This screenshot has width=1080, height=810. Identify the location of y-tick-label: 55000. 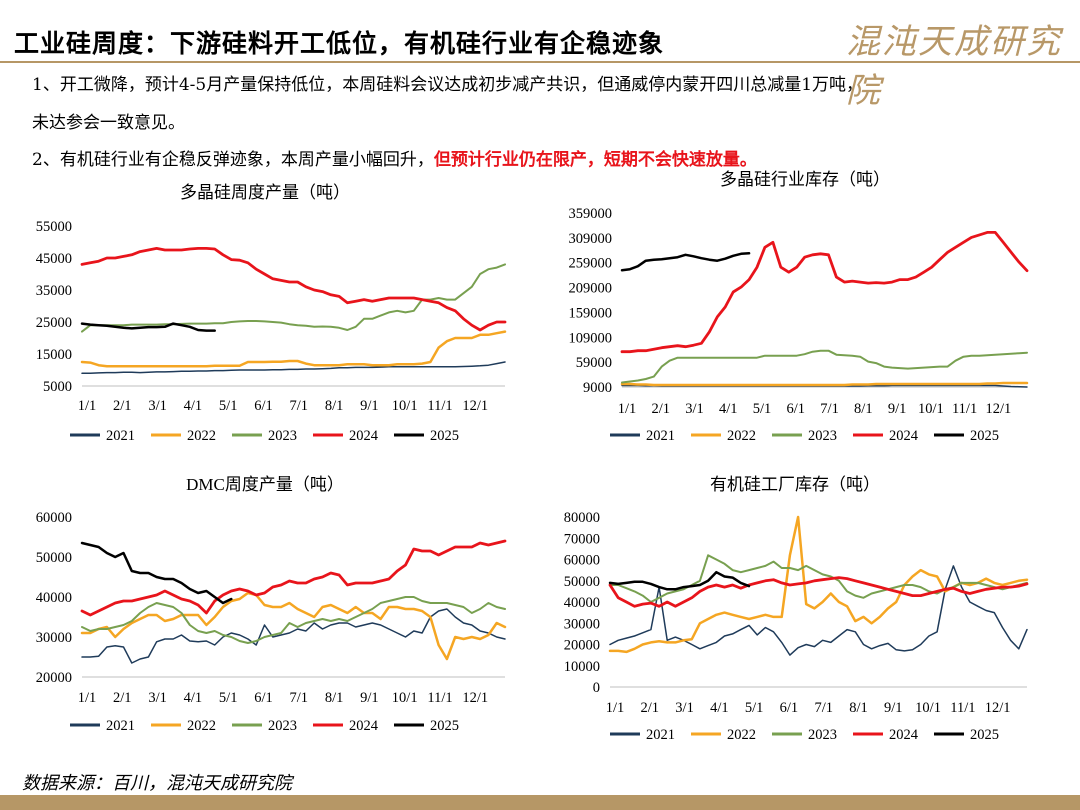
(54, 227).